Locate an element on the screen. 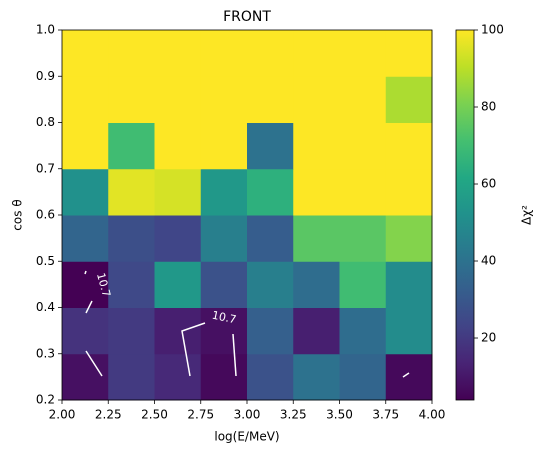 The image size is (548, 457). y-tick-label: 0.5 is located at coordinates (45, 261).